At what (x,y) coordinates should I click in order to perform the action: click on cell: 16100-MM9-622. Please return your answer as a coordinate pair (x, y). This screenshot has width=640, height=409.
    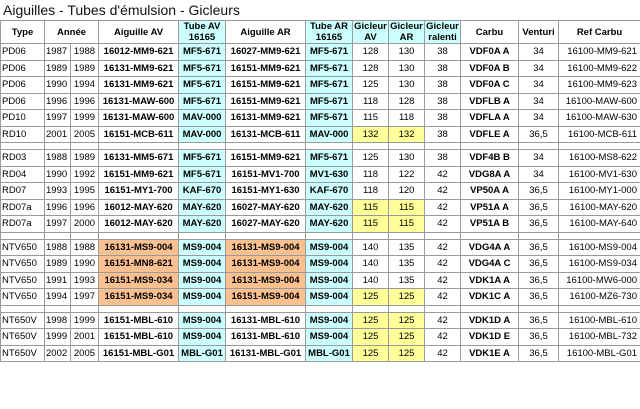
    Looking at the image, I should click on (599, 68).